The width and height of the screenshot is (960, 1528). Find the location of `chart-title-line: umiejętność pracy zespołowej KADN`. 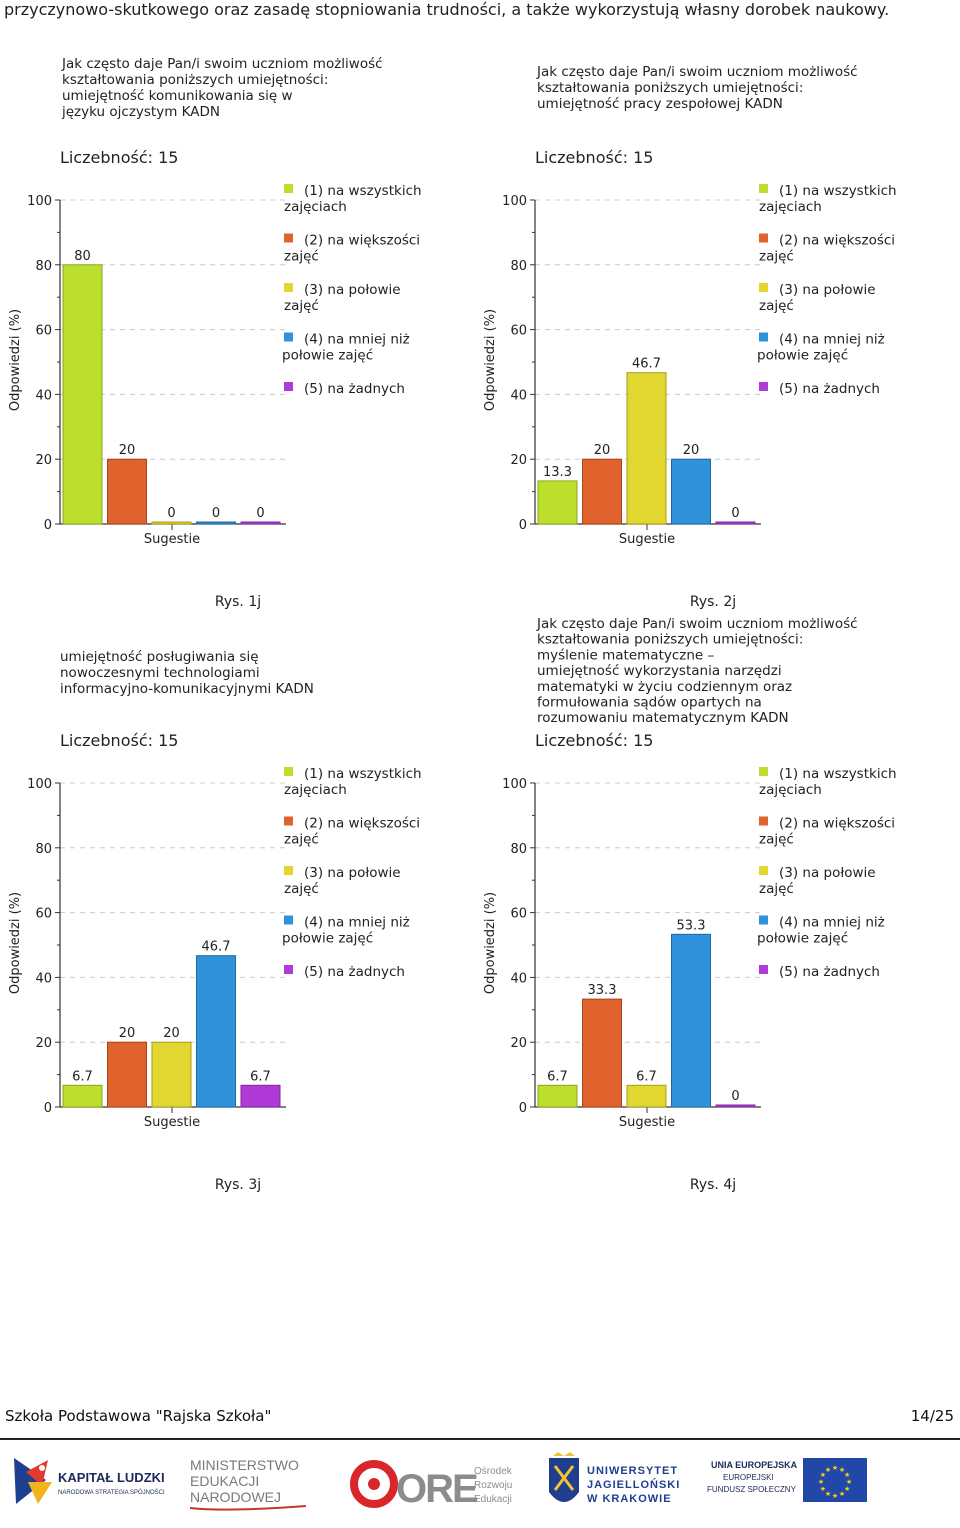

chart-title-line: umiejętność pracy zespołowej KADN is located at coordinates (660, 104).